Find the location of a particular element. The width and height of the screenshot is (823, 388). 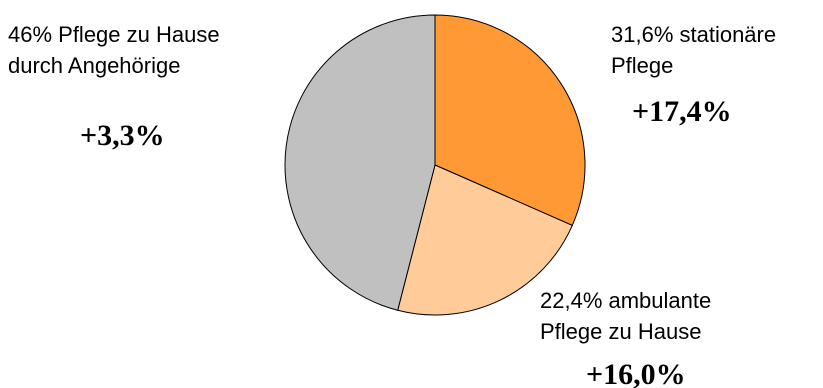

slice-label-ambulante-line-2: Pflege zu Hause is located at coordinates (620, 331).